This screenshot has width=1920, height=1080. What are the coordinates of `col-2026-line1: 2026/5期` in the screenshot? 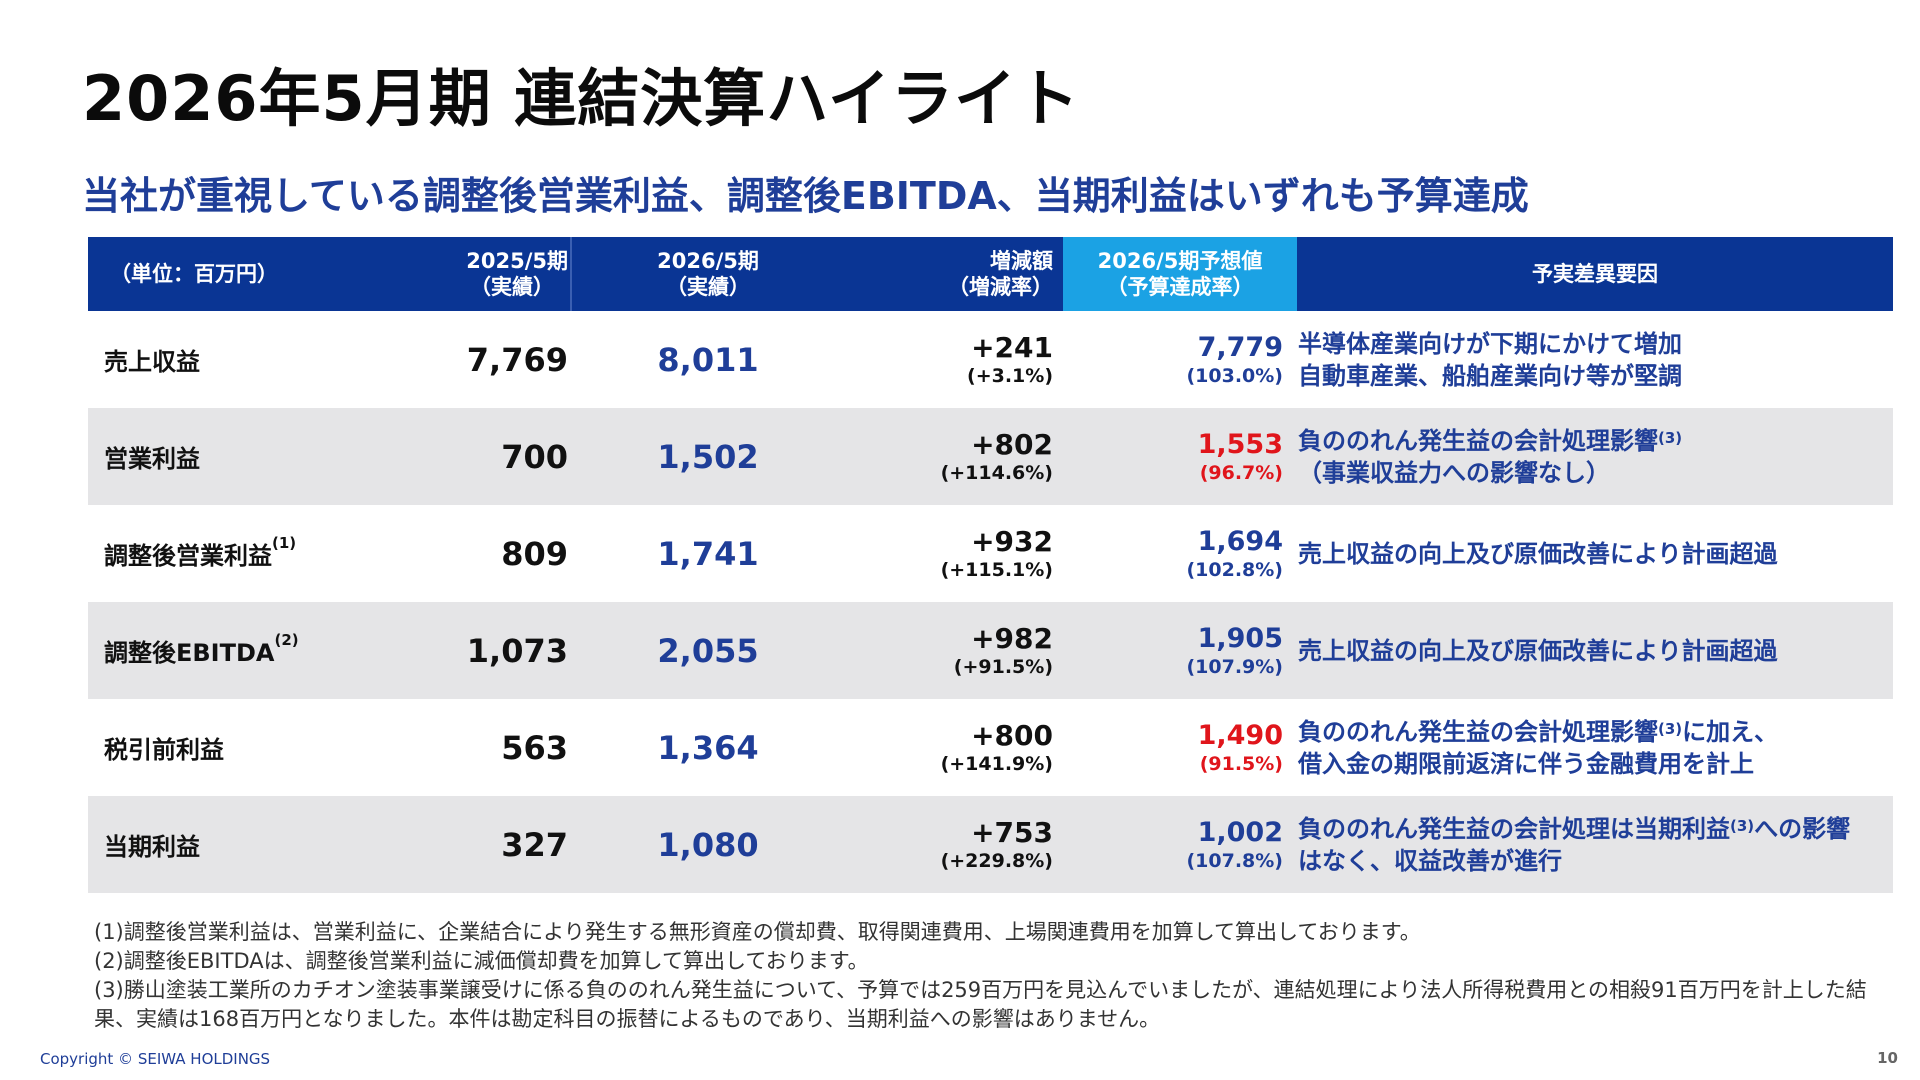 It's located at (708, 261).